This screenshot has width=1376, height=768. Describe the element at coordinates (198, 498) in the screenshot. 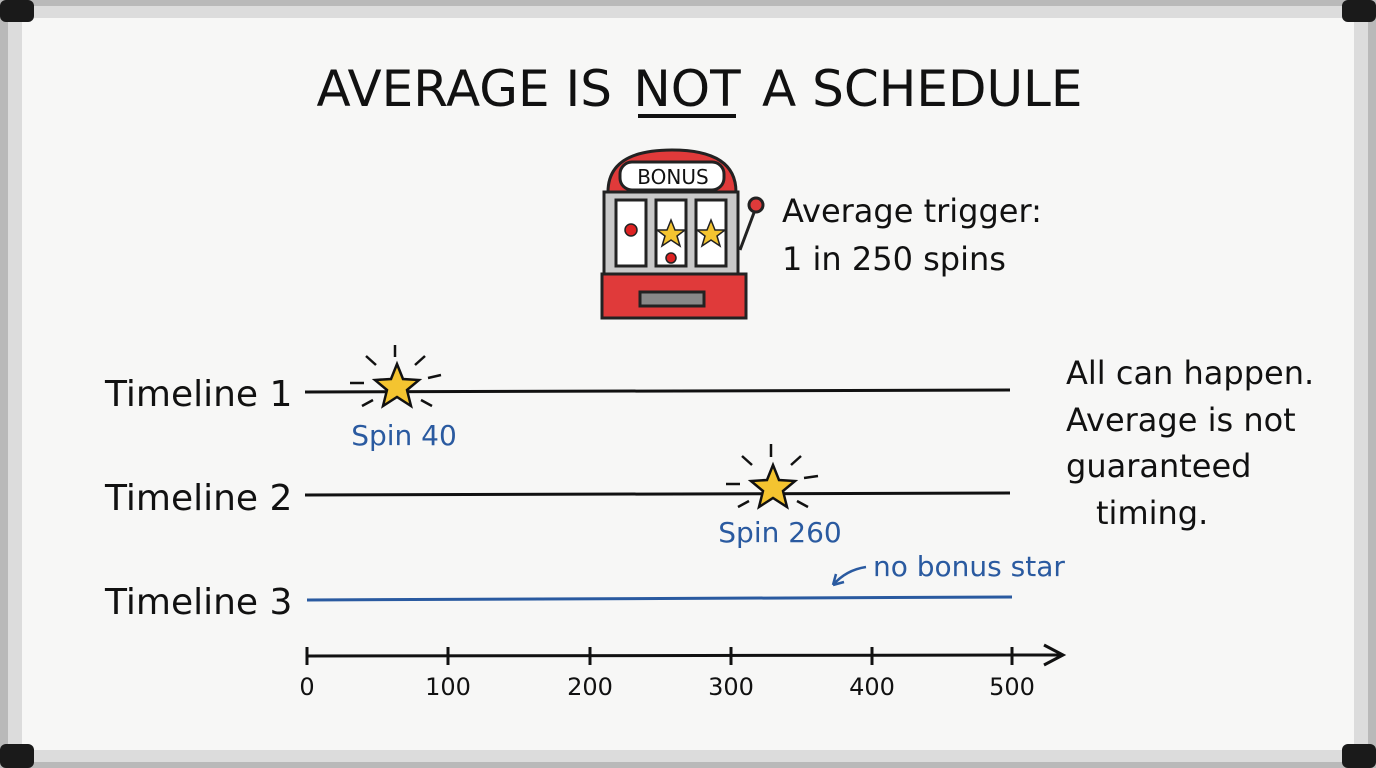

I see `timeline-label: Timeline 2` at that location.